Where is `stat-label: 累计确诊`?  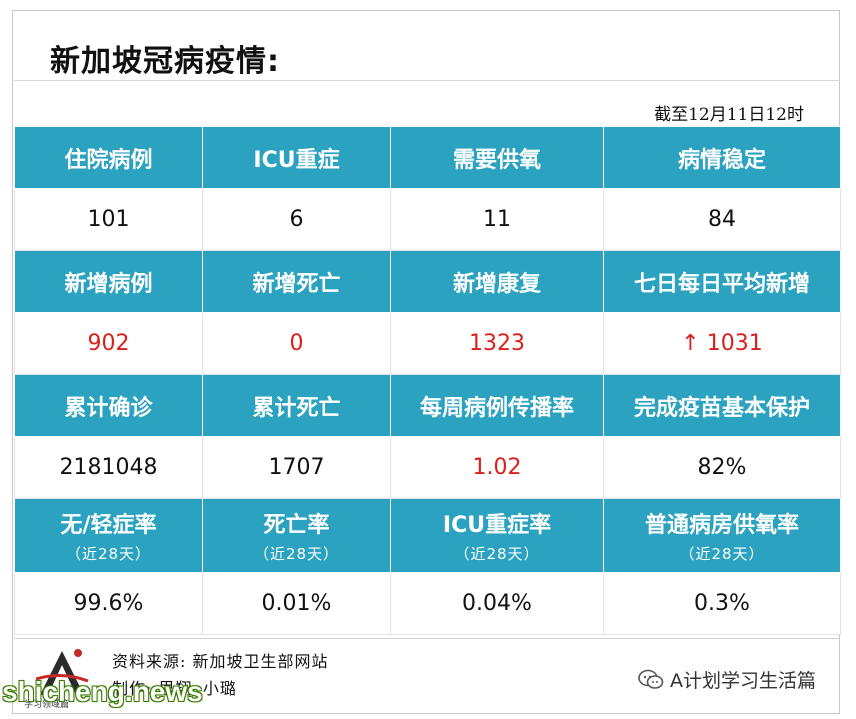 stat-label: 累计确诊 is located at coordinates (108, 408).